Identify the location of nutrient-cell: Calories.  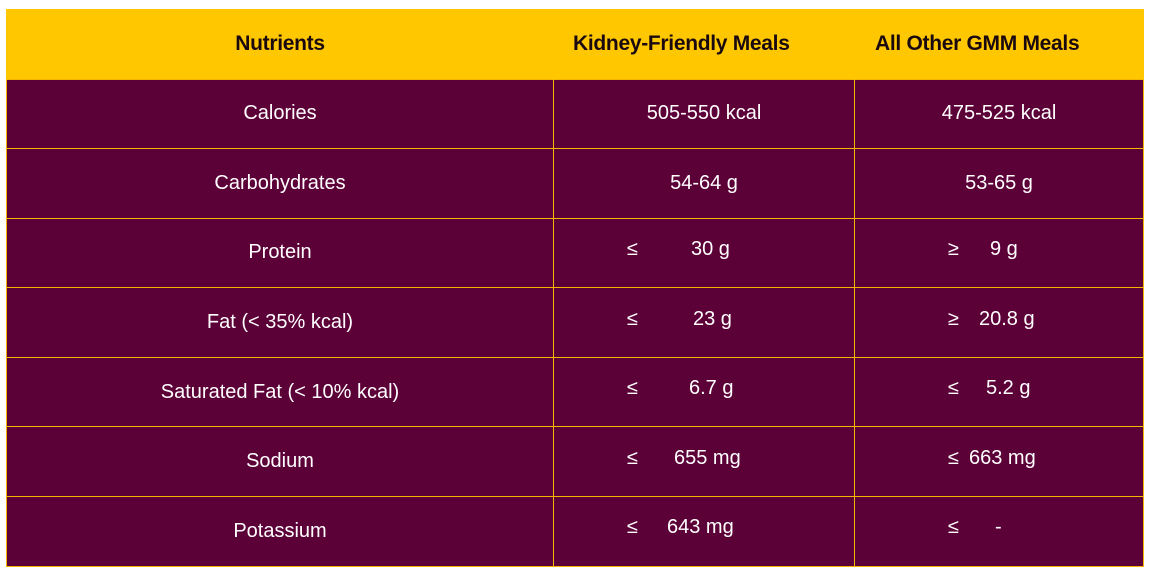
(280, 114).